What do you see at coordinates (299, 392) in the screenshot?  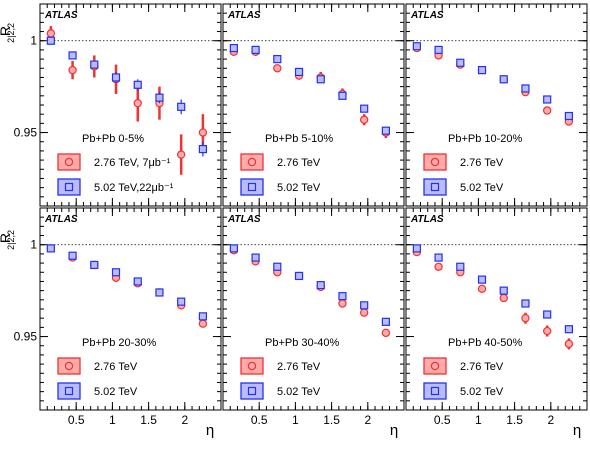 I see `legend-label-blue: 5.02 TeV` at bounding box center [299, 392].